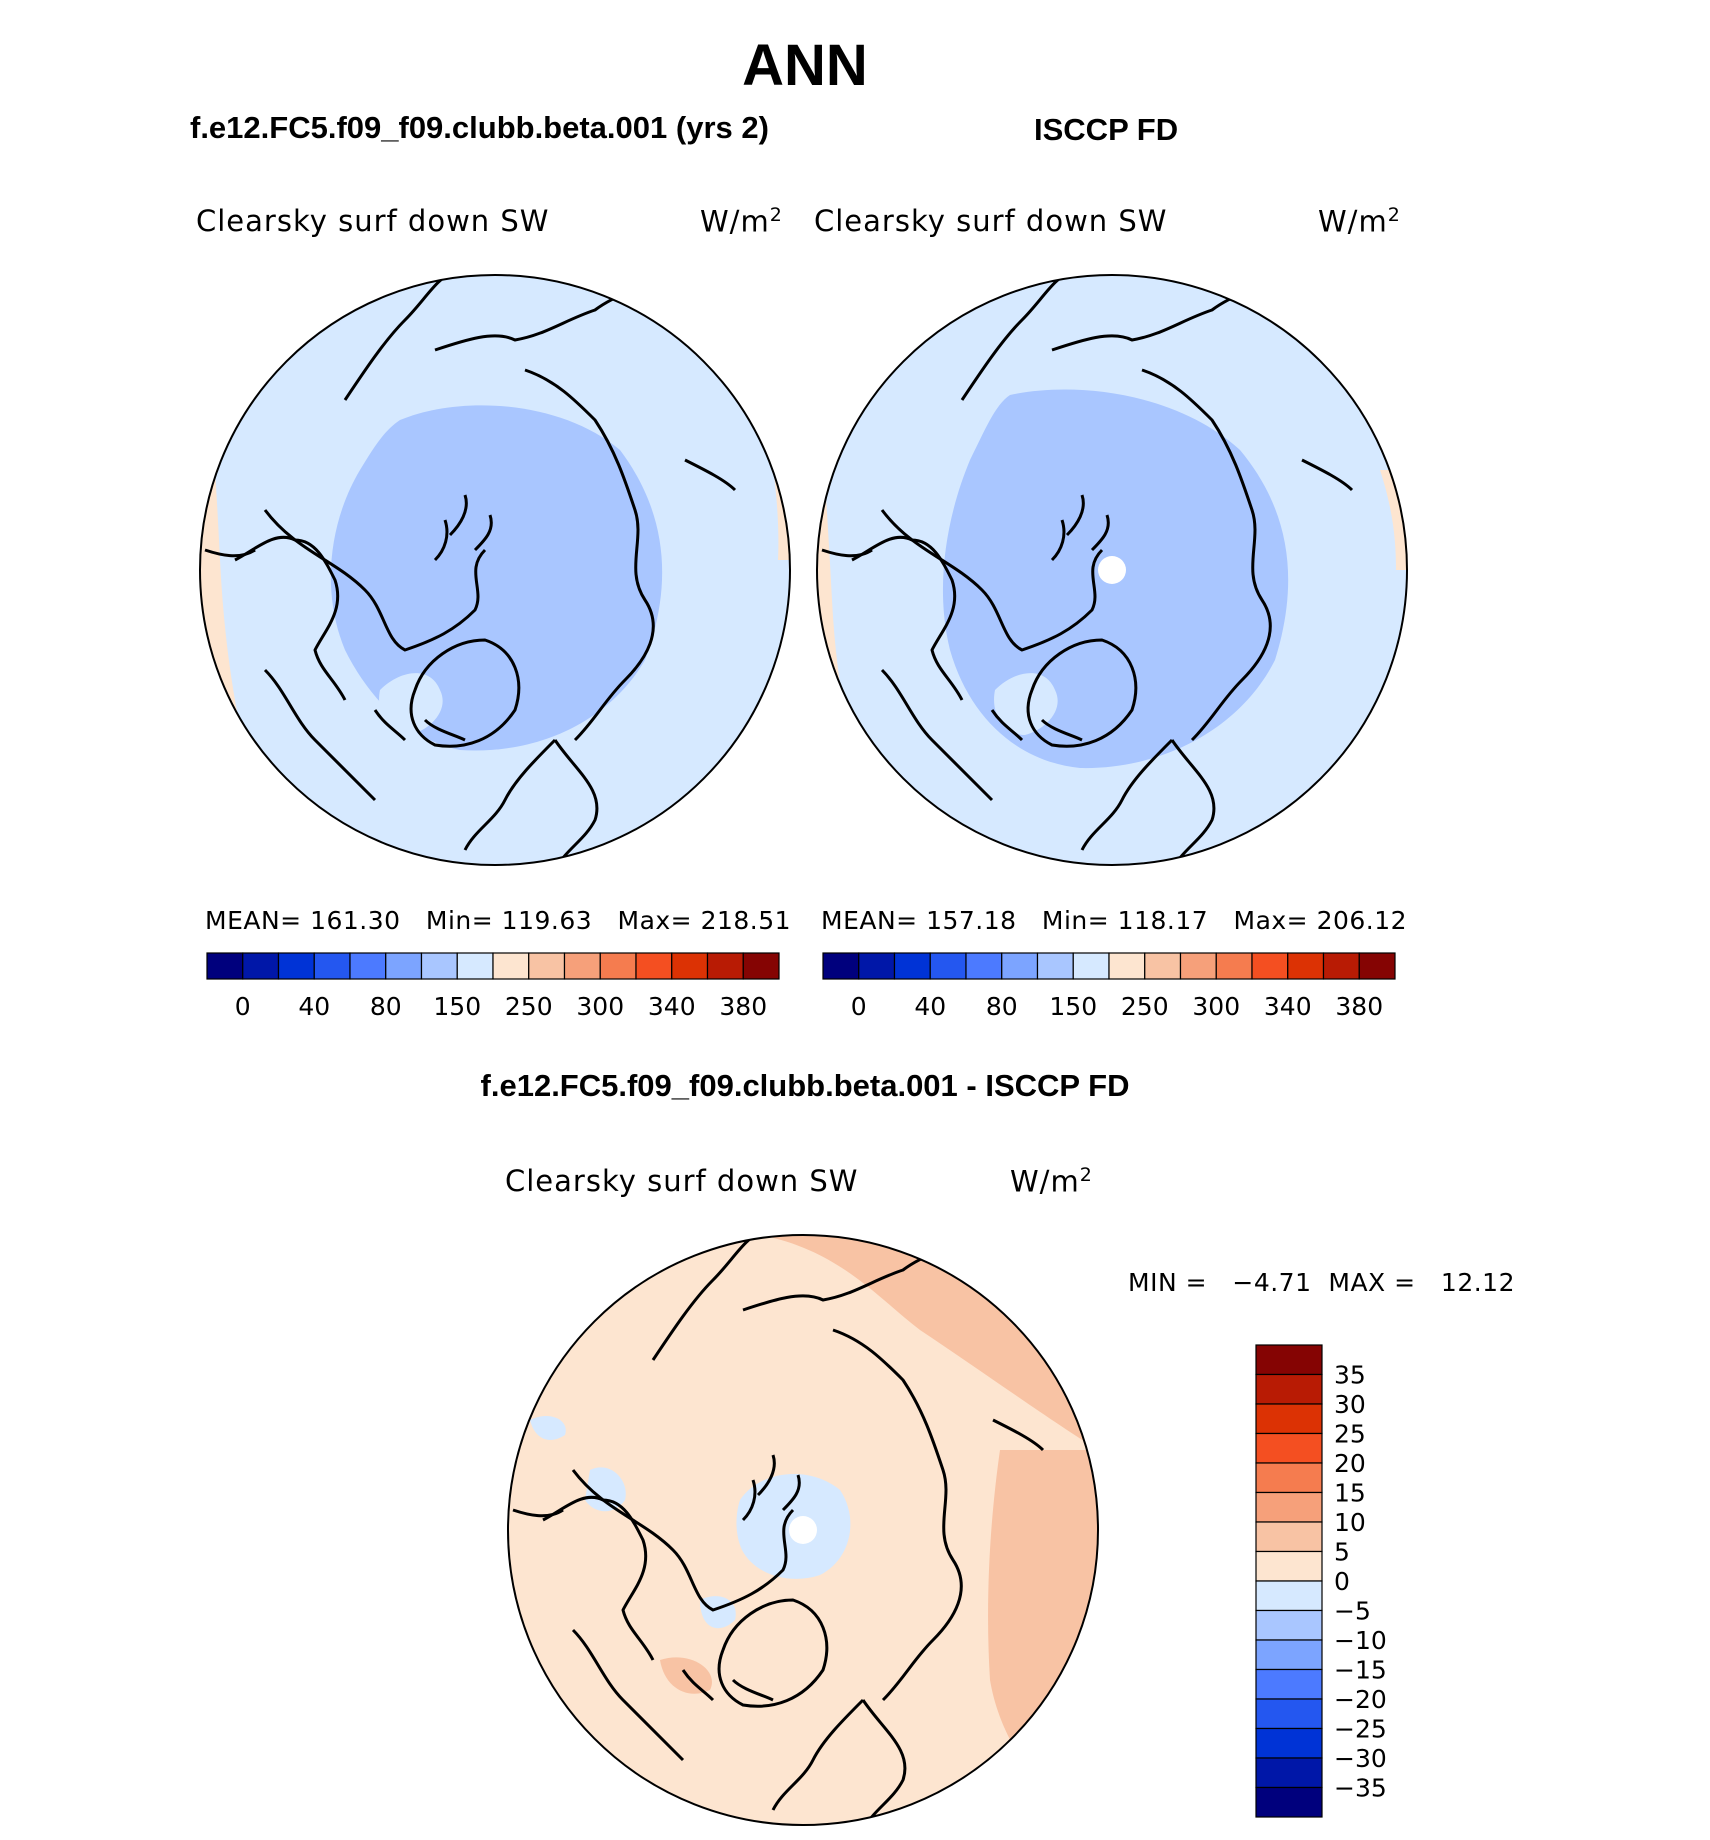 The width and height of the screenshot is (1710, 1840). I want to click on vertical-colorbar-tick-label: 30, so click(1350, 1404).